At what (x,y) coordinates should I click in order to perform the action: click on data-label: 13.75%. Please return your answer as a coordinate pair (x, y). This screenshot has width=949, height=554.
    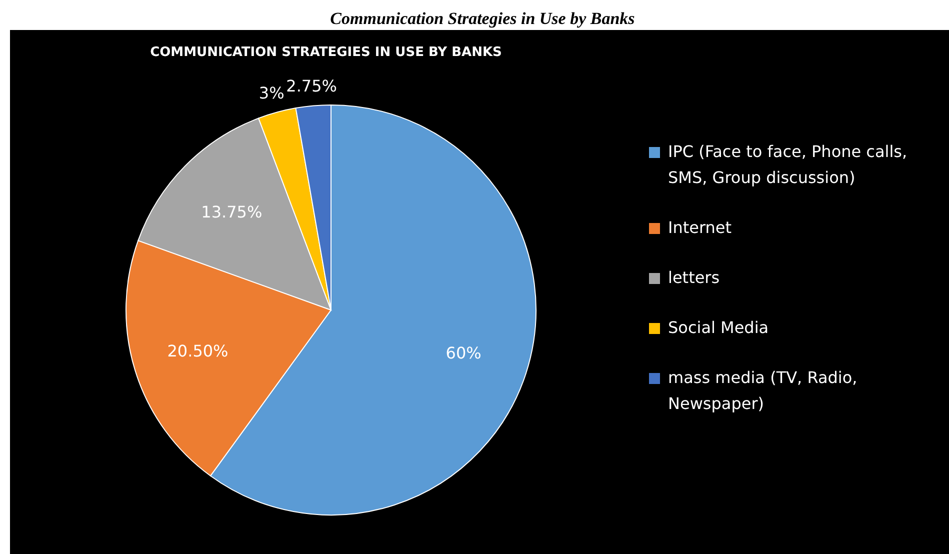
    Looking at the image, I should click on (231, 212).